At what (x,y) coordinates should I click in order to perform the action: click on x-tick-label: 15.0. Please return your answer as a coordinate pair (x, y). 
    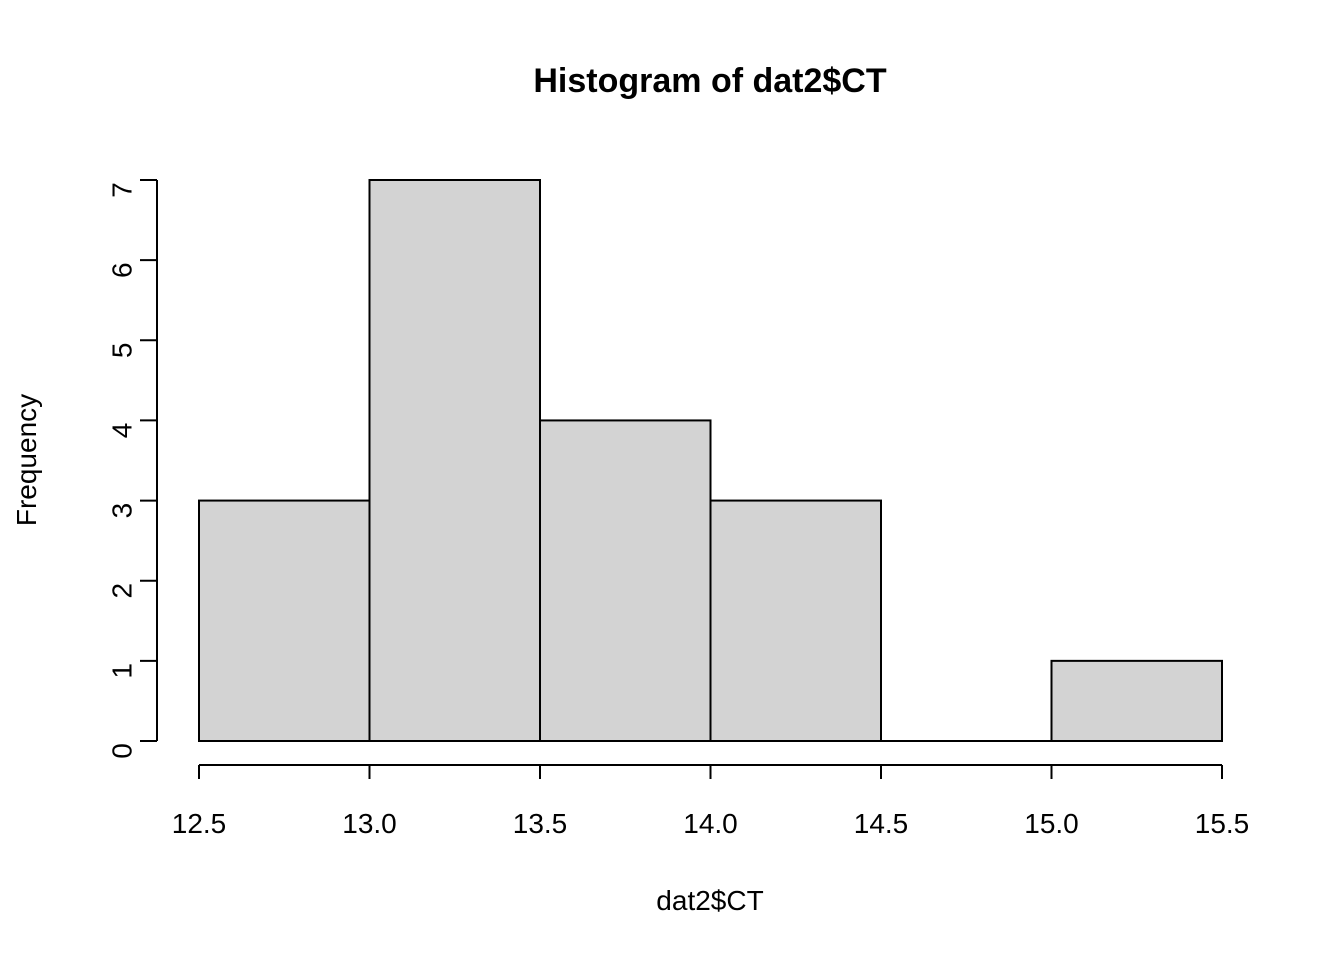
    Looking at the image, I should click on (1051, 823).